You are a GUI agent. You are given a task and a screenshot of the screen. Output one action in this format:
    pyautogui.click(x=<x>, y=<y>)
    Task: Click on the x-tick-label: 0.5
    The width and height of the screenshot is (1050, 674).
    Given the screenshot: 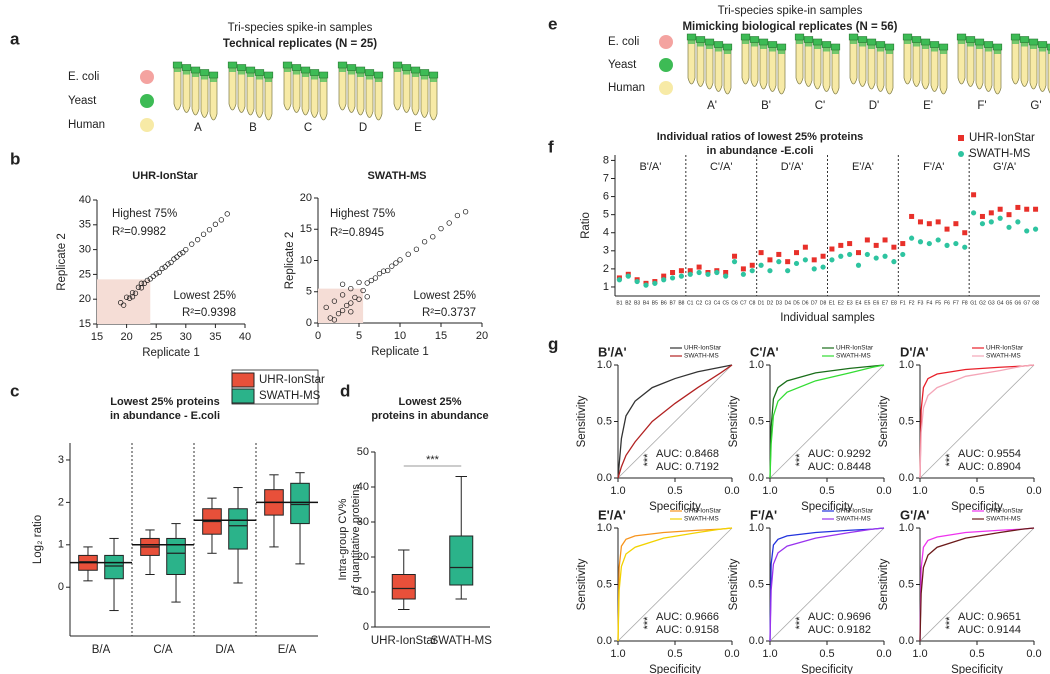 What is the action you would take?
    pyautogui.click(x=826, y=654)
    